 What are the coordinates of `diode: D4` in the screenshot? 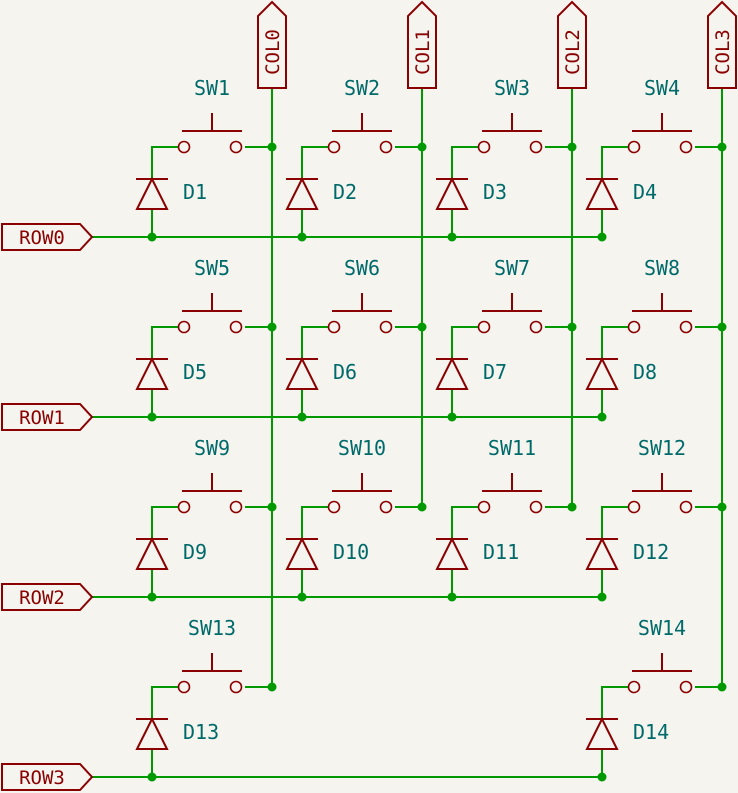 It's located at (621, 193).